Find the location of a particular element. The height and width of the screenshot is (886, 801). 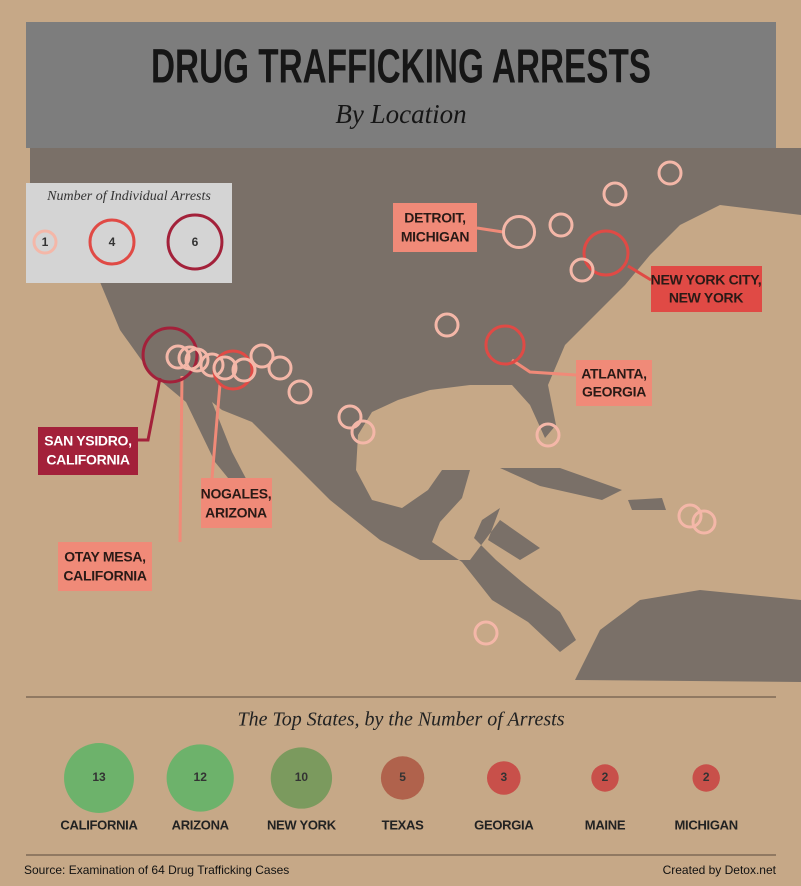

legend-box is located at coordinates (129, 233).